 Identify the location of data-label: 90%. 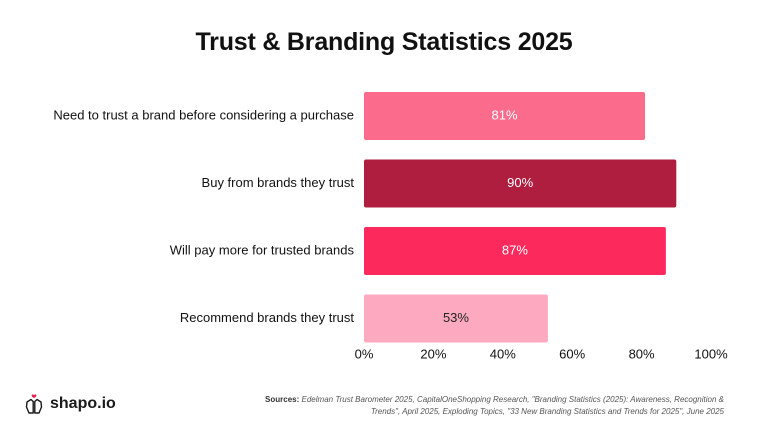
(520, 182).